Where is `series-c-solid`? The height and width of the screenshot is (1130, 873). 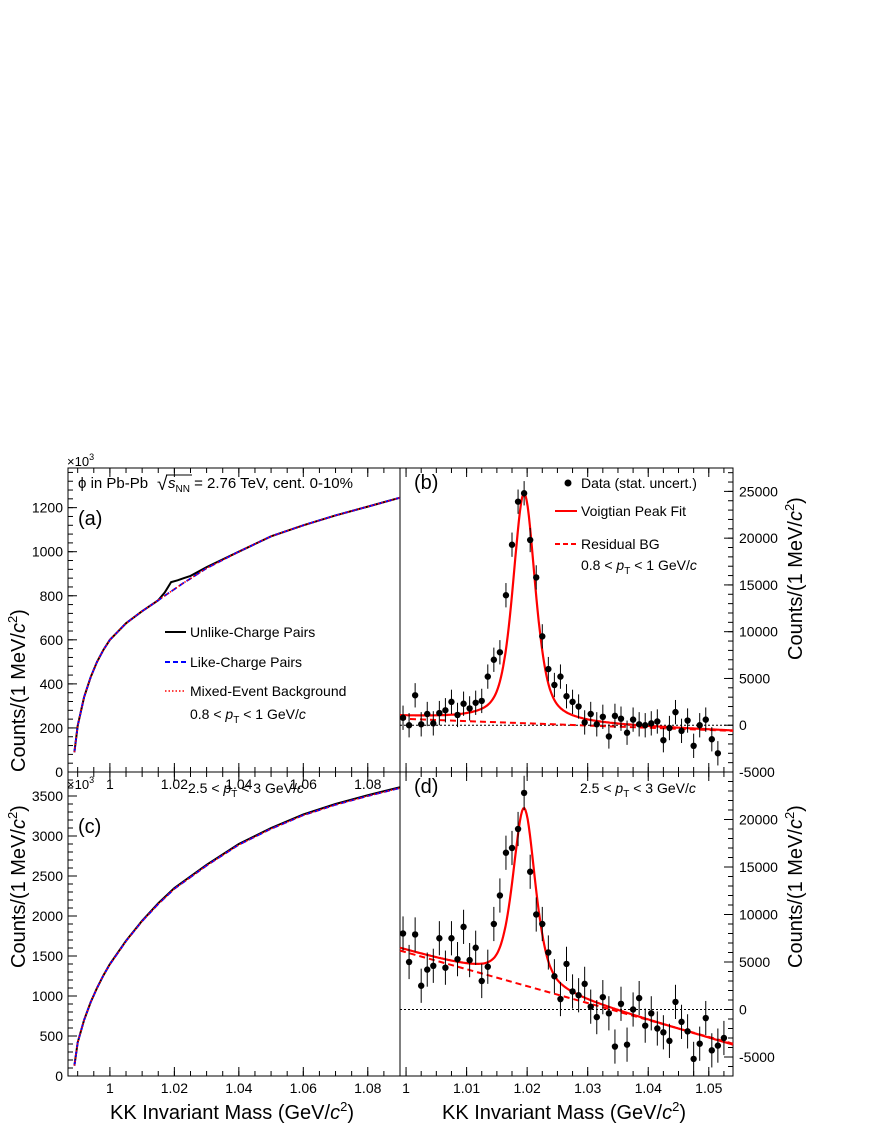 series-c-solid is located at coordinates (237, 926).